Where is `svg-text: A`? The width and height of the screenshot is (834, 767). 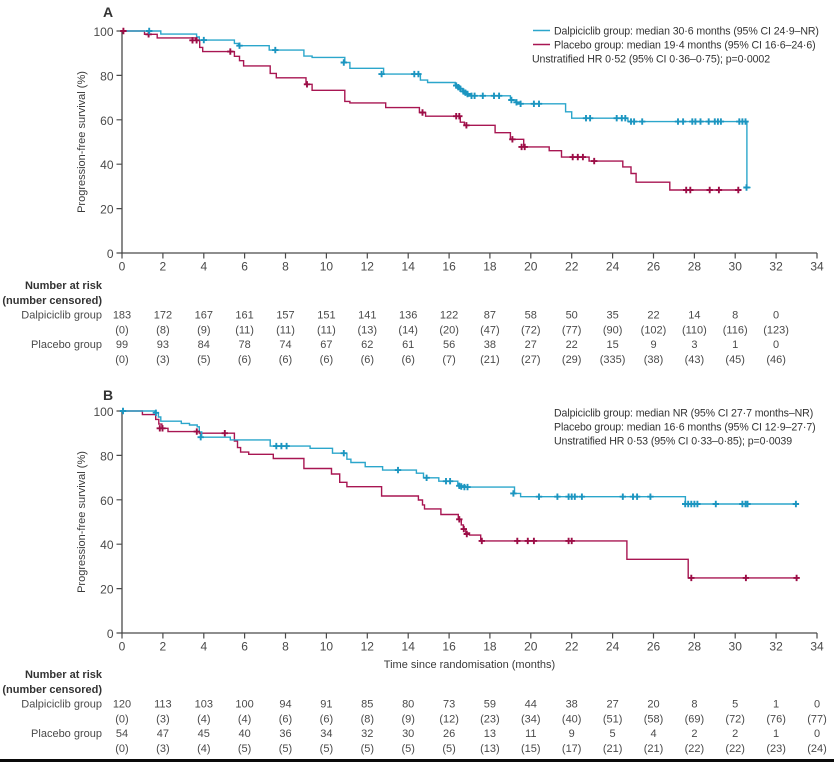 svg-text: A is located at coordinates (108, 12).